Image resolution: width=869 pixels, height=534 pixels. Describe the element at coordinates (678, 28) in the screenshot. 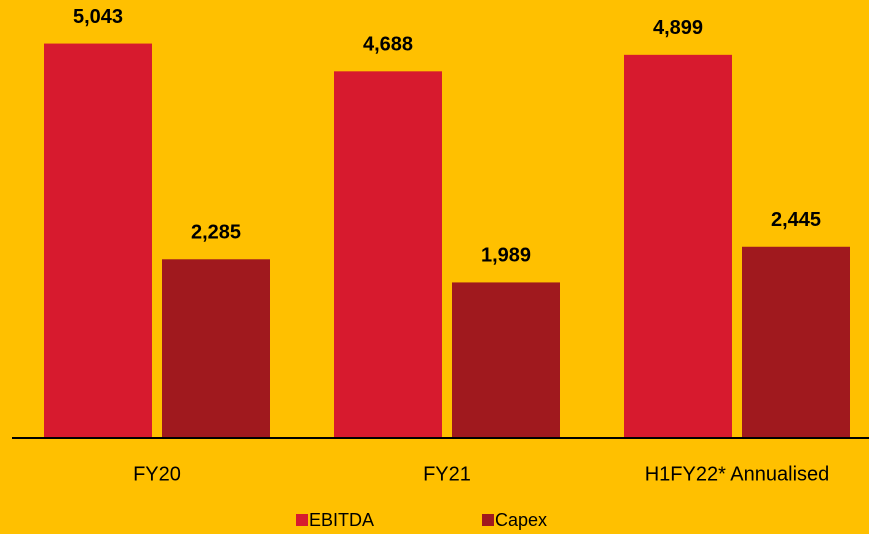

I see `data-label: 4,899` at that location.